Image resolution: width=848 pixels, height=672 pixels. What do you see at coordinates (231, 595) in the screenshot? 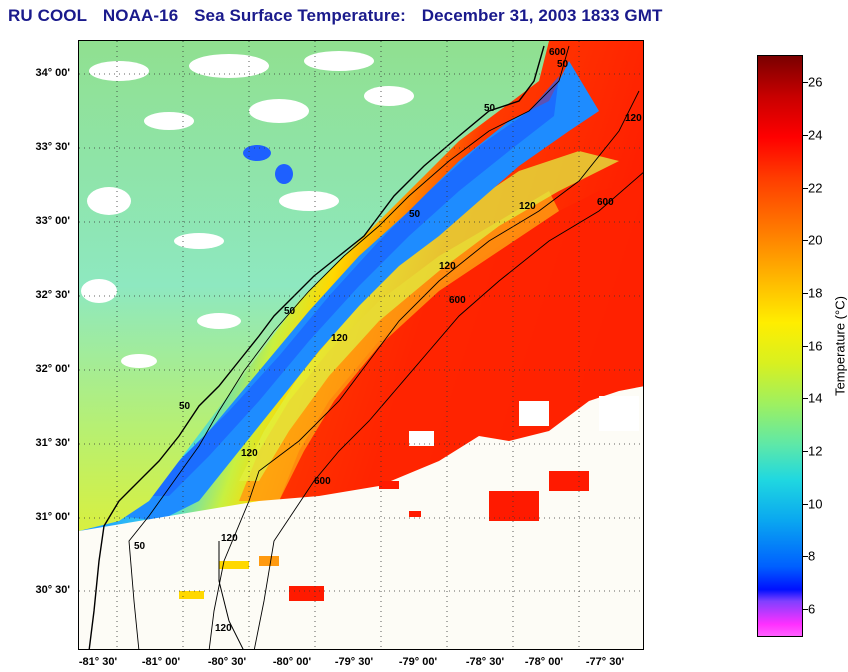
I see `coastline-south` at bounding box center [231, 595].